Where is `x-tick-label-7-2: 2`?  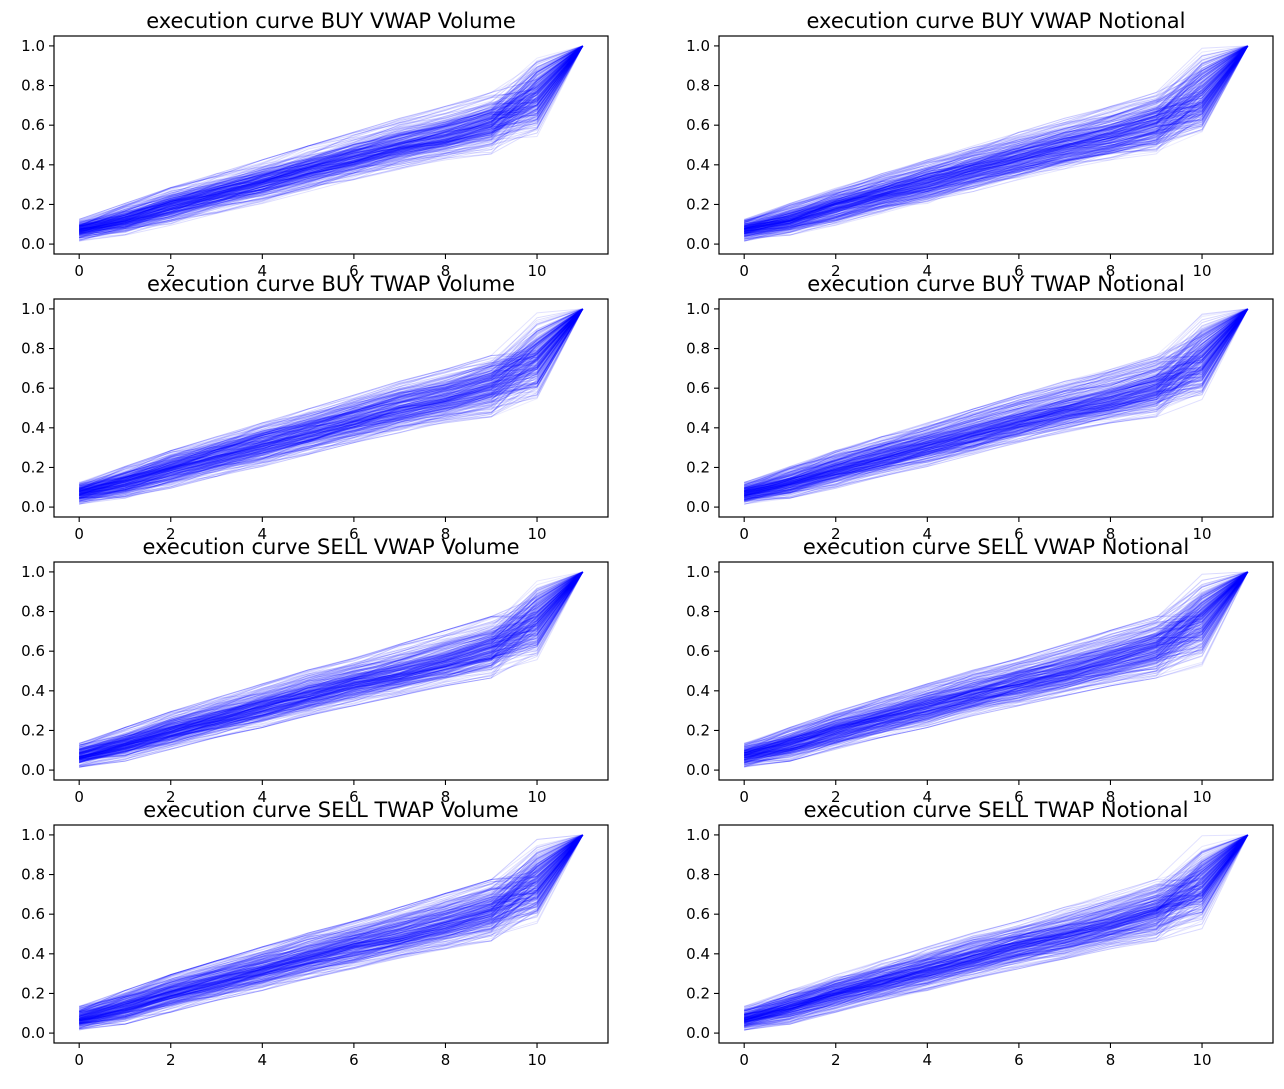
x-tick-label-7-2: 2 is located at coordinates (171, 1060).